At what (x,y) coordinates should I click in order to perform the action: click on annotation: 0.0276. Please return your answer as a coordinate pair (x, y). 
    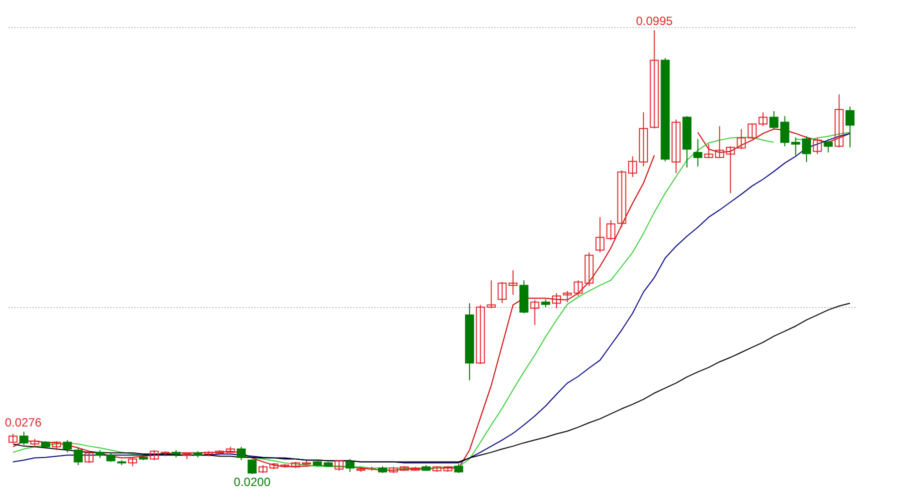
    Looking at the image, I should click on (23, 423).